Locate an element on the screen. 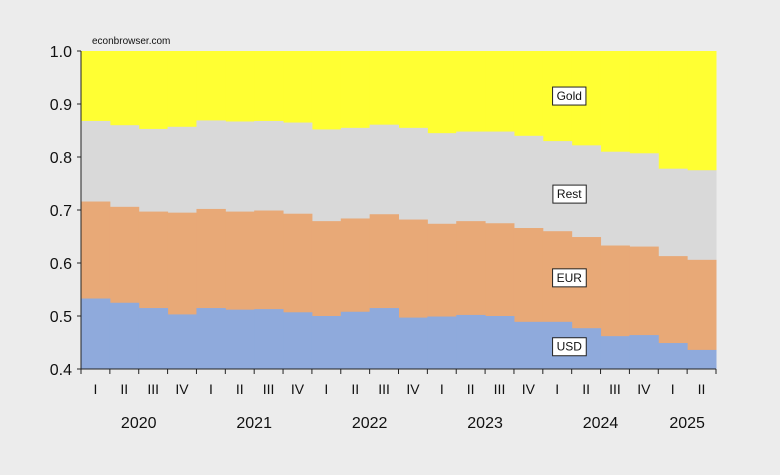  y-tick-label: 0.8 is located at coordinates (61, 158).